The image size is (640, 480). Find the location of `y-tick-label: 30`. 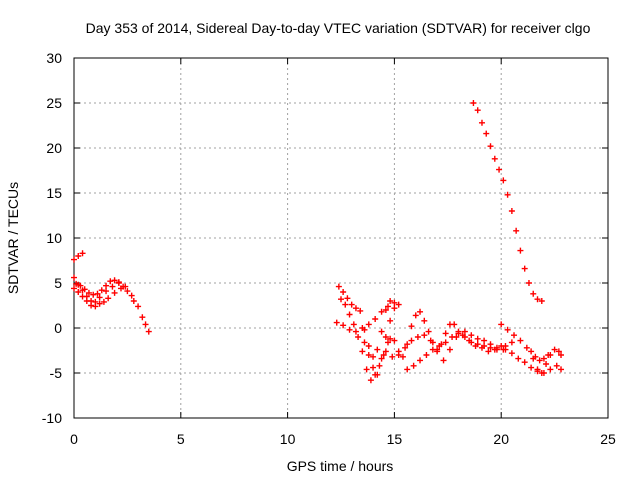

y-tick-label: 30 is located at coordinates (54, 58).